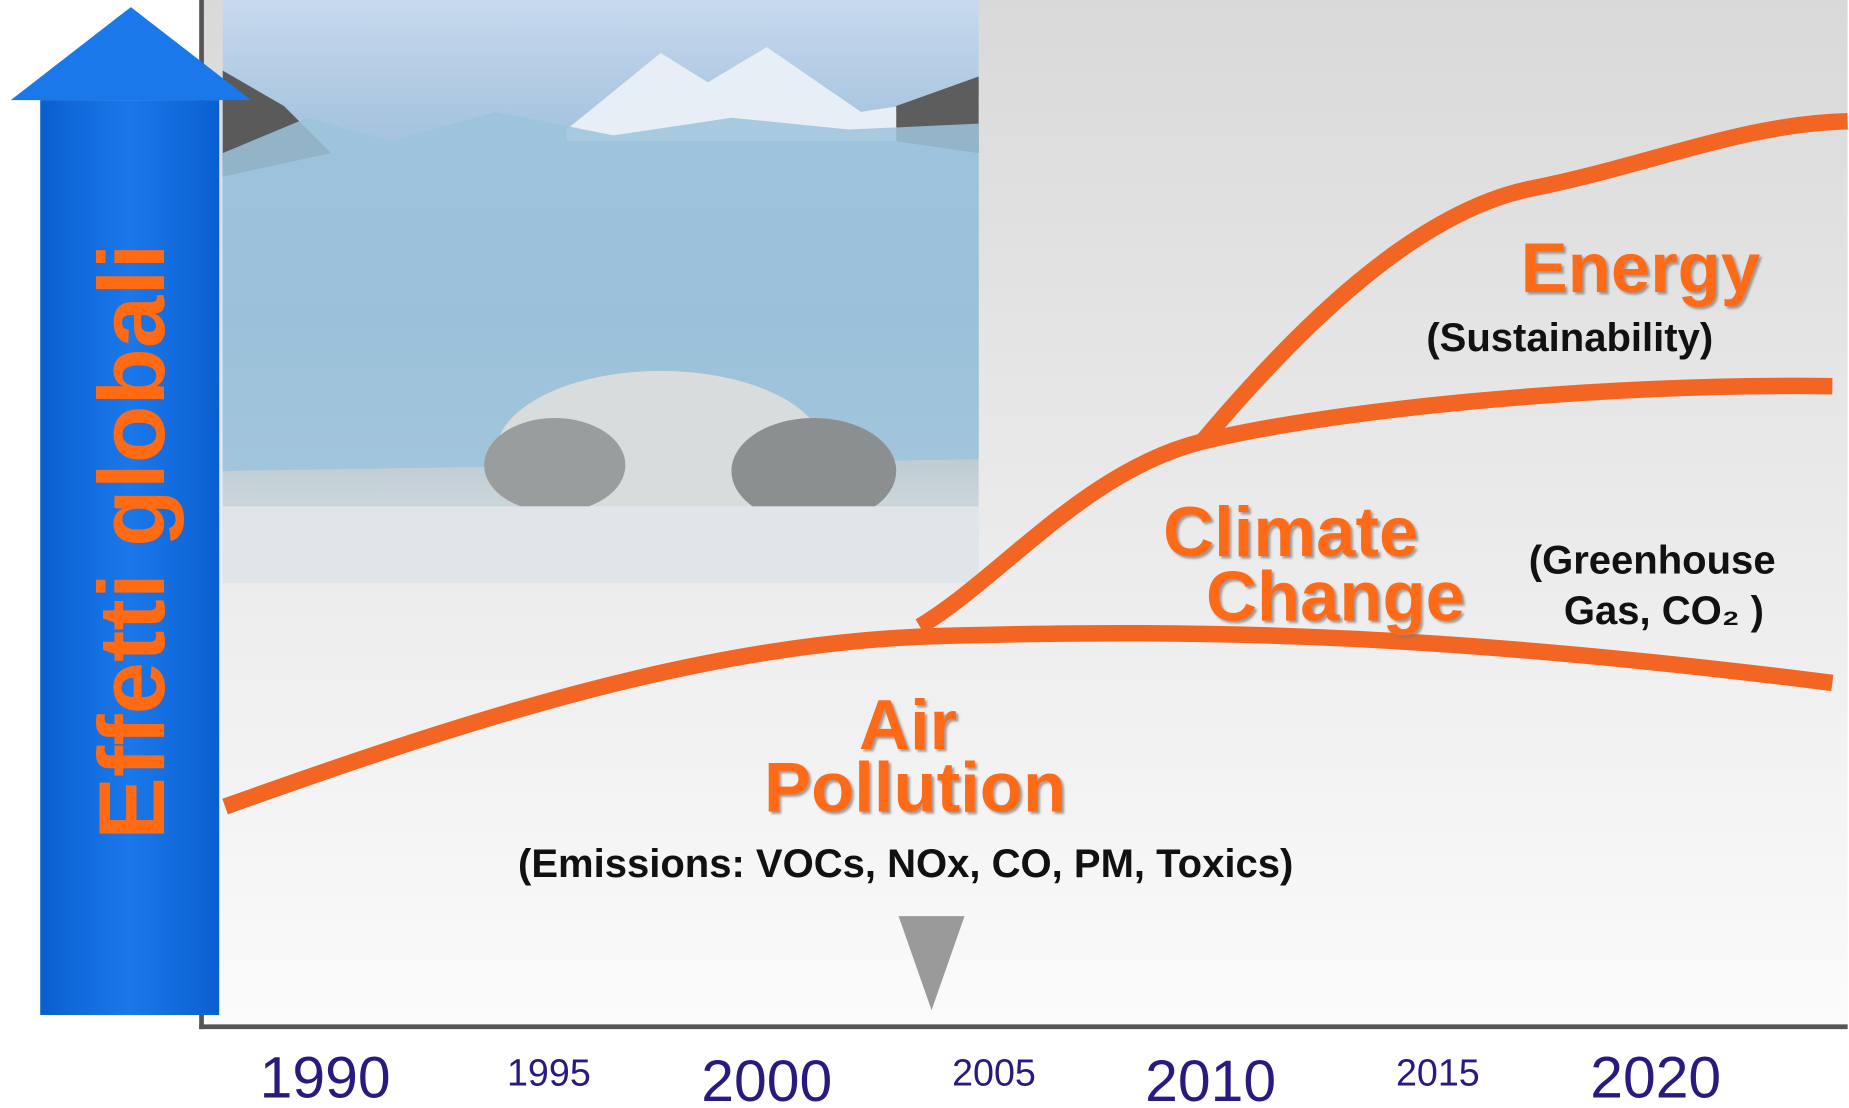 This screenshot has width=1849, height=1108. What do you see at coordinates (994, 1073) in the screenshot?
I see `year-label: 2005` at bounding box center [994, 1073].